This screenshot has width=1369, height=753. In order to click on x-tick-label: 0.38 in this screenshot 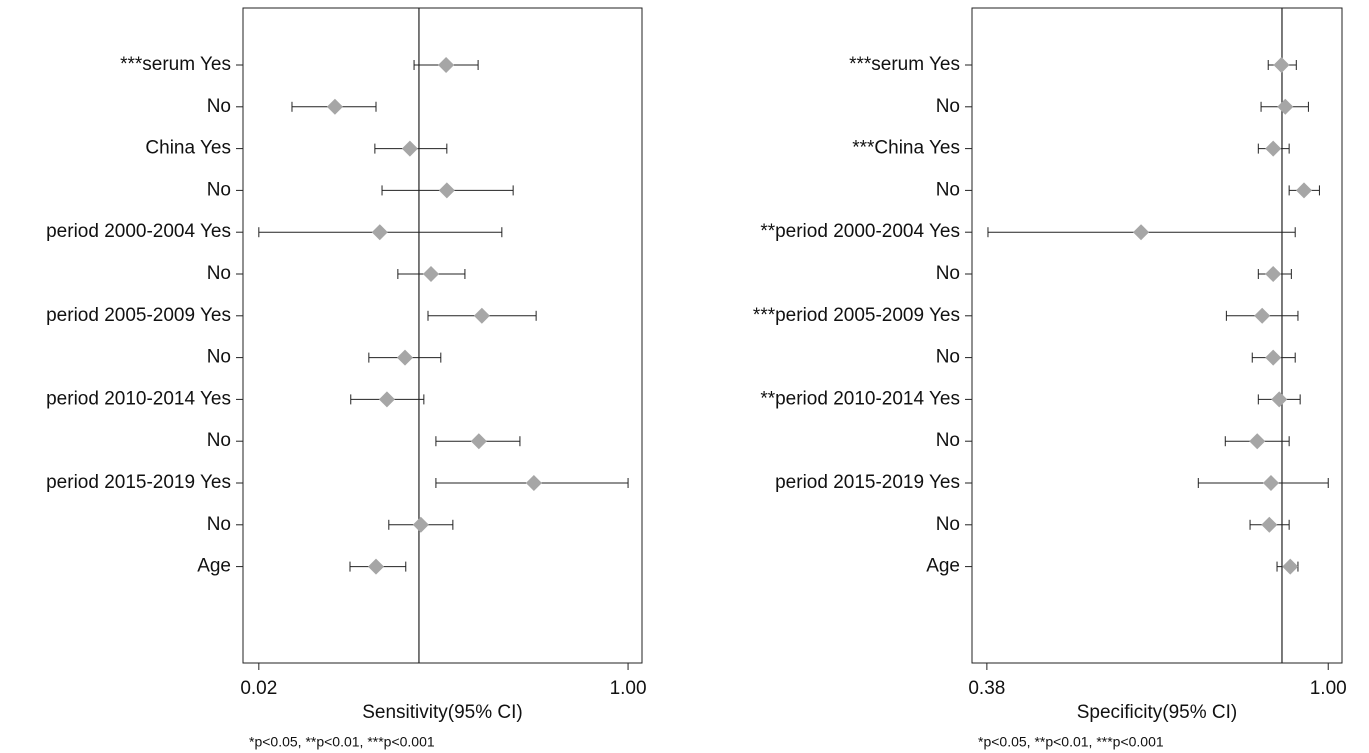, I will do `click(986, 688)`.